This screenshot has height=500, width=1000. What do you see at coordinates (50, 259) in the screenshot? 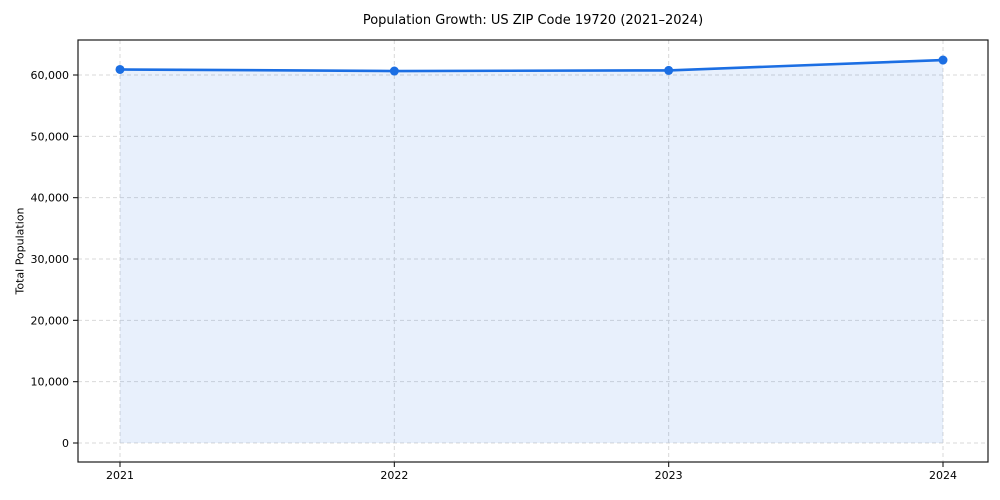
I see `y-tick-label: 30,000` at bounding box center [50, 259].